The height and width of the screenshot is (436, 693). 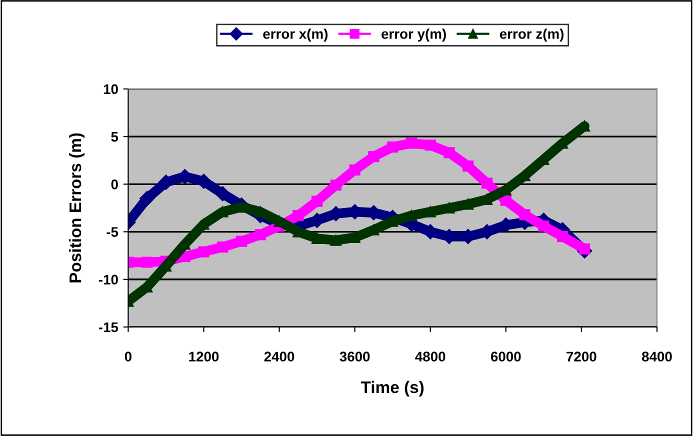 I want to click on legend-label: error z(m), so click(x=532, y=35).